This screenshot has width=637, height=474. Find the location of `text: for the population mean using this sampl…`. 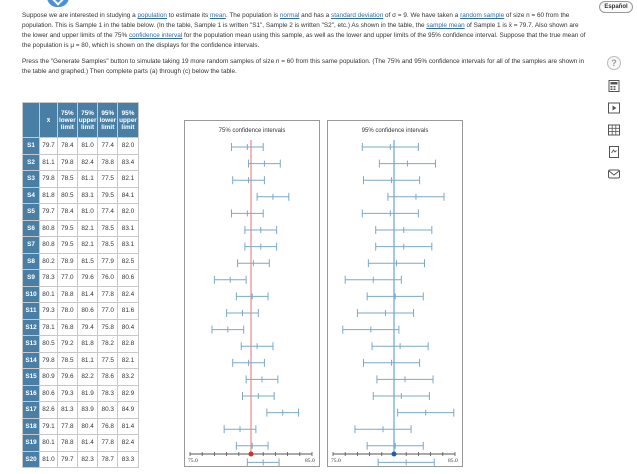

text: for the population mean using this sampl… is located at coordinates (304, 40).